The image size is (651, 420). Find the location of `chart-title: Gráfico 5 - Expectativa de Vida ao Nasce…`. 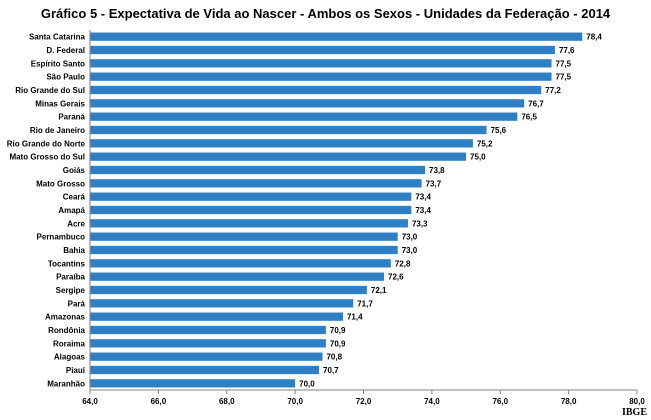

chart-title: Gráfico 5 - Expectativa de Vida ao Nasce… is located at coordinates (325, 13).